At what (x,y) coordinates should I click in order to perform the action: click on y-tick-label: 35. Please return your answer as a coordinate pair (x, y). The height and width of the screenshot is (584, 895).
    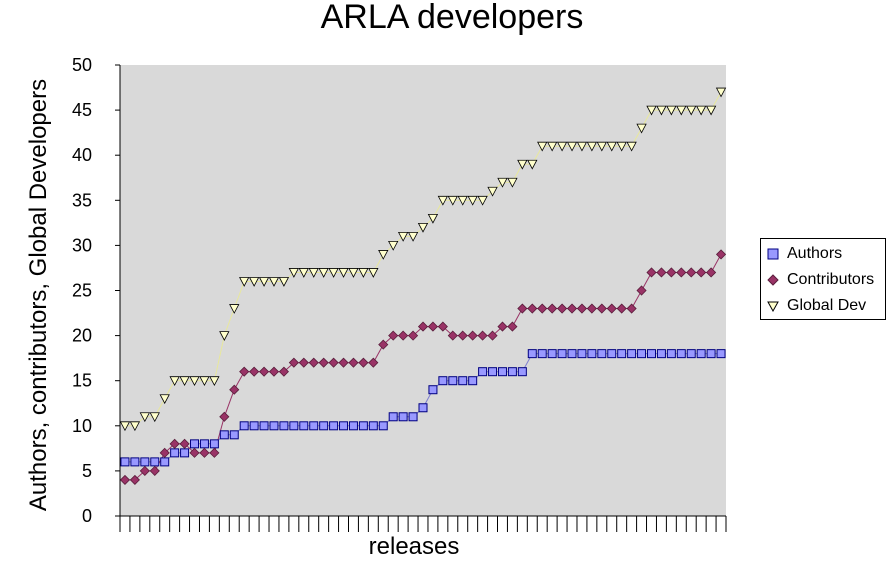
    Looking at the image, I should click on (82, 200).